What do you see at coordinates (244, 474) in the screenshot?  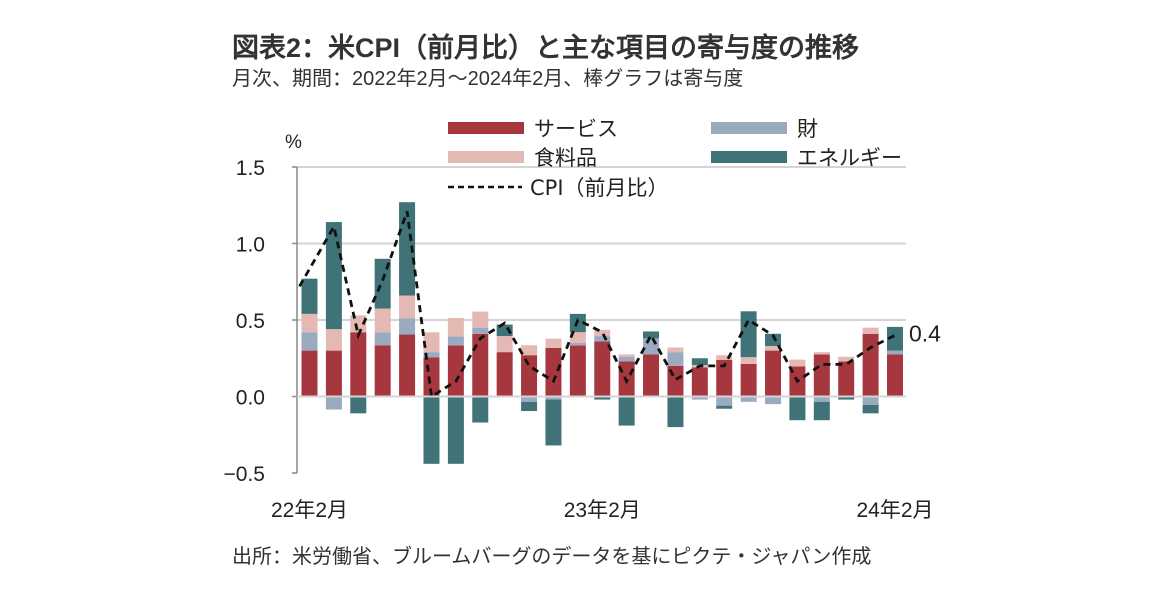 I see `y-tick-label: −0.5` at bounding box center [244, 474].